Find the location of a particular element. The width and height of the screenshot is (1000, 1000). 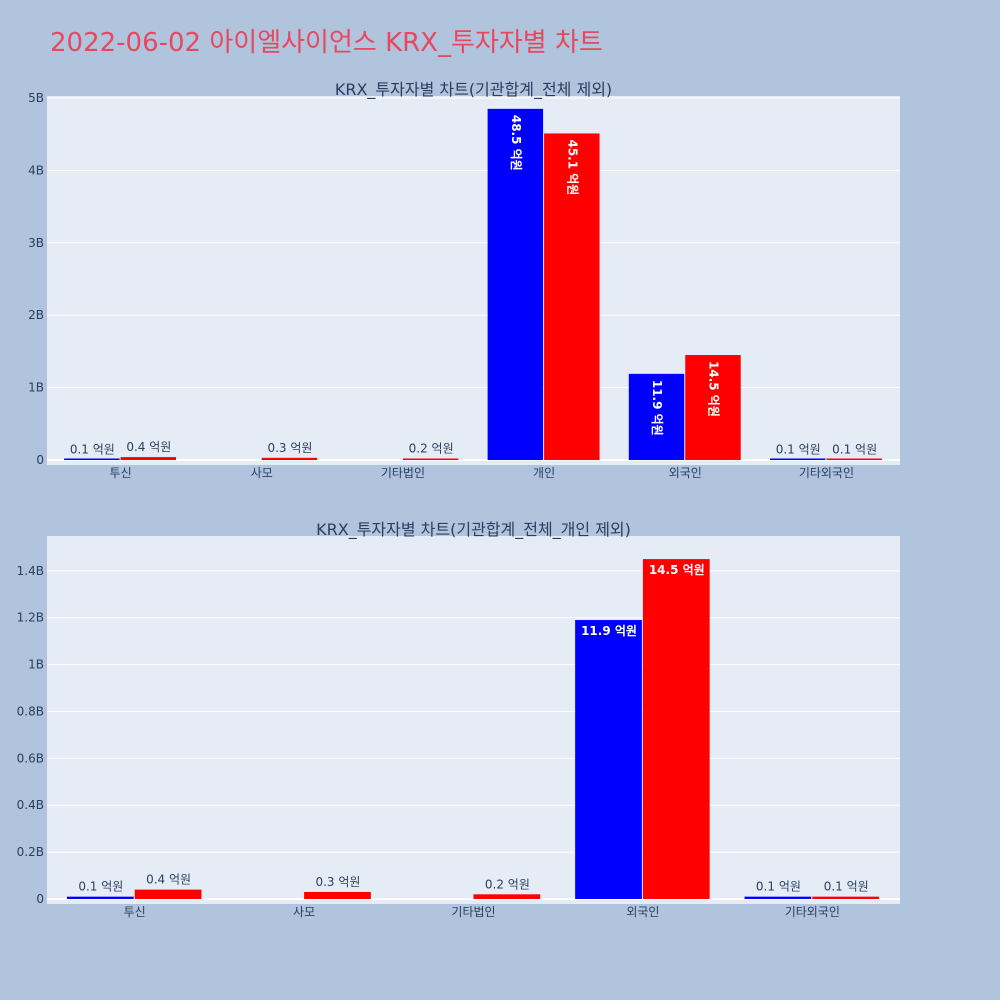

chart-title-1: KRX_투자자별 차트(기관합계_전체 제외) is located at coordinates (473, 90).